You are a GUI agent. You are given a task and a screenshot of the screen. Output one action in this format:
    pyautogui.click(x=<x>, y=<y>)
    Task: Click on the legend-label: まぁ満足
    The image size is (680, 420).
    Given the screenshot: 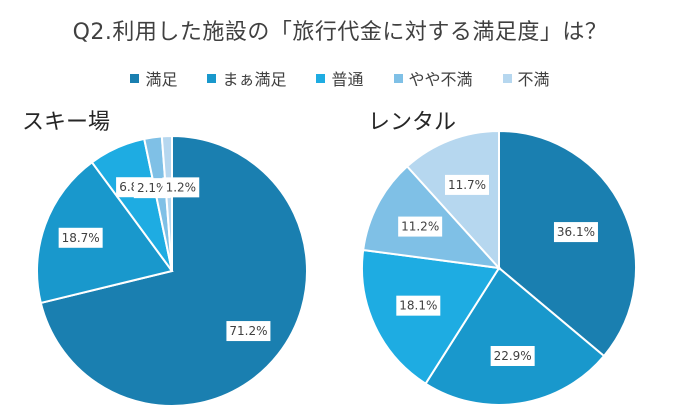 What is the action you would take?
    pyautogui.click(x=254, y=79)
    